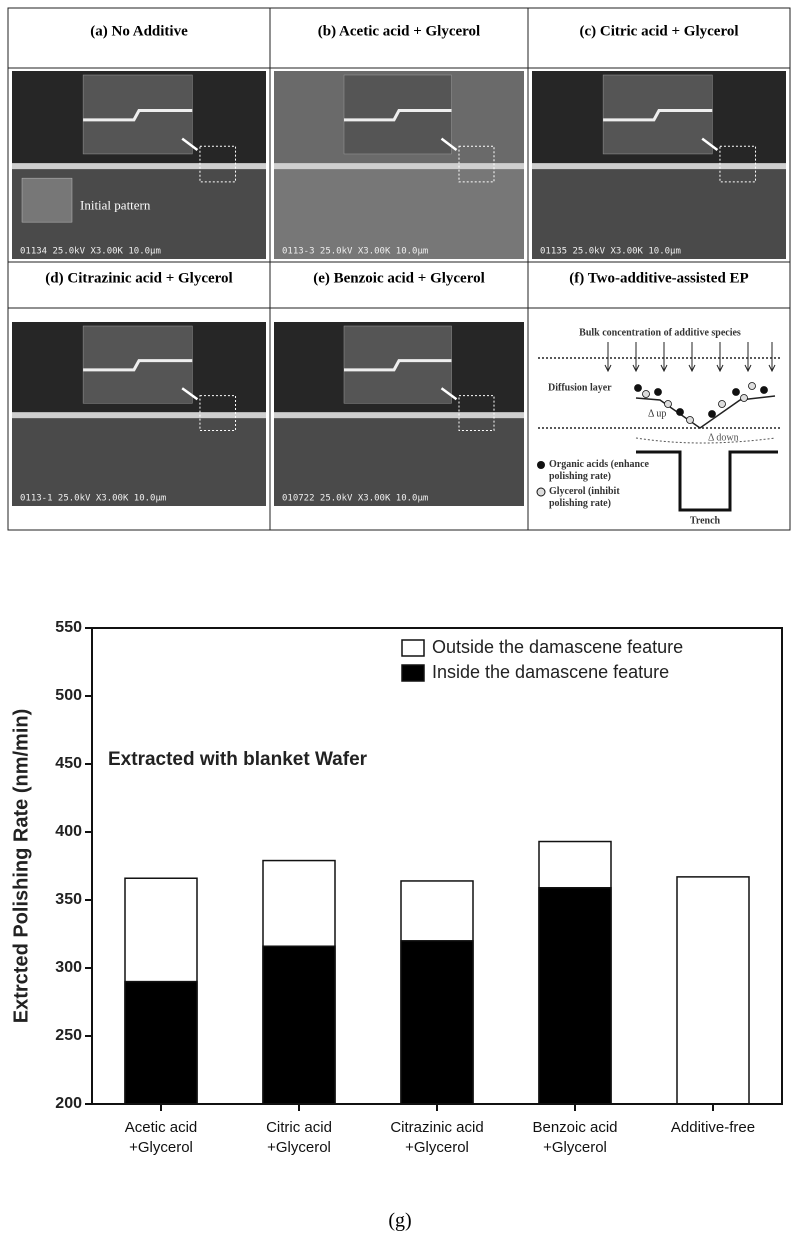 This screenshot has width=800, height=1247. I want to click on diagram-down: Δ down, so click(723, 437).